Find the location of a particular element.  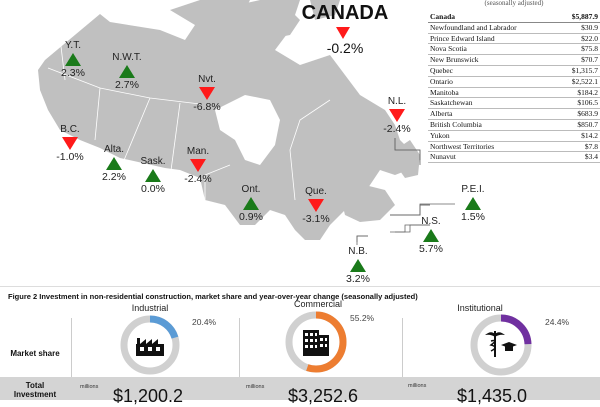

caduceus-graduation-icon is located at coordinates (501, 344).